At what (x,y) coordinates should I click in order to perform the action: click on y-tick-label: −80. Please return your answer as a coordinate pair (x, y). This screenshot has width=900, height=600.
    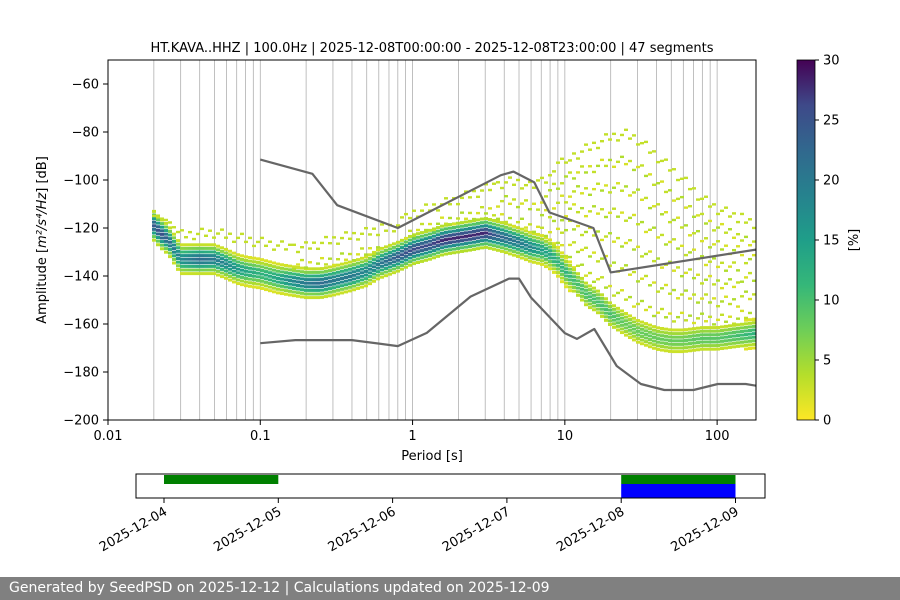
    Looking at the image, I should click on (85, 133).